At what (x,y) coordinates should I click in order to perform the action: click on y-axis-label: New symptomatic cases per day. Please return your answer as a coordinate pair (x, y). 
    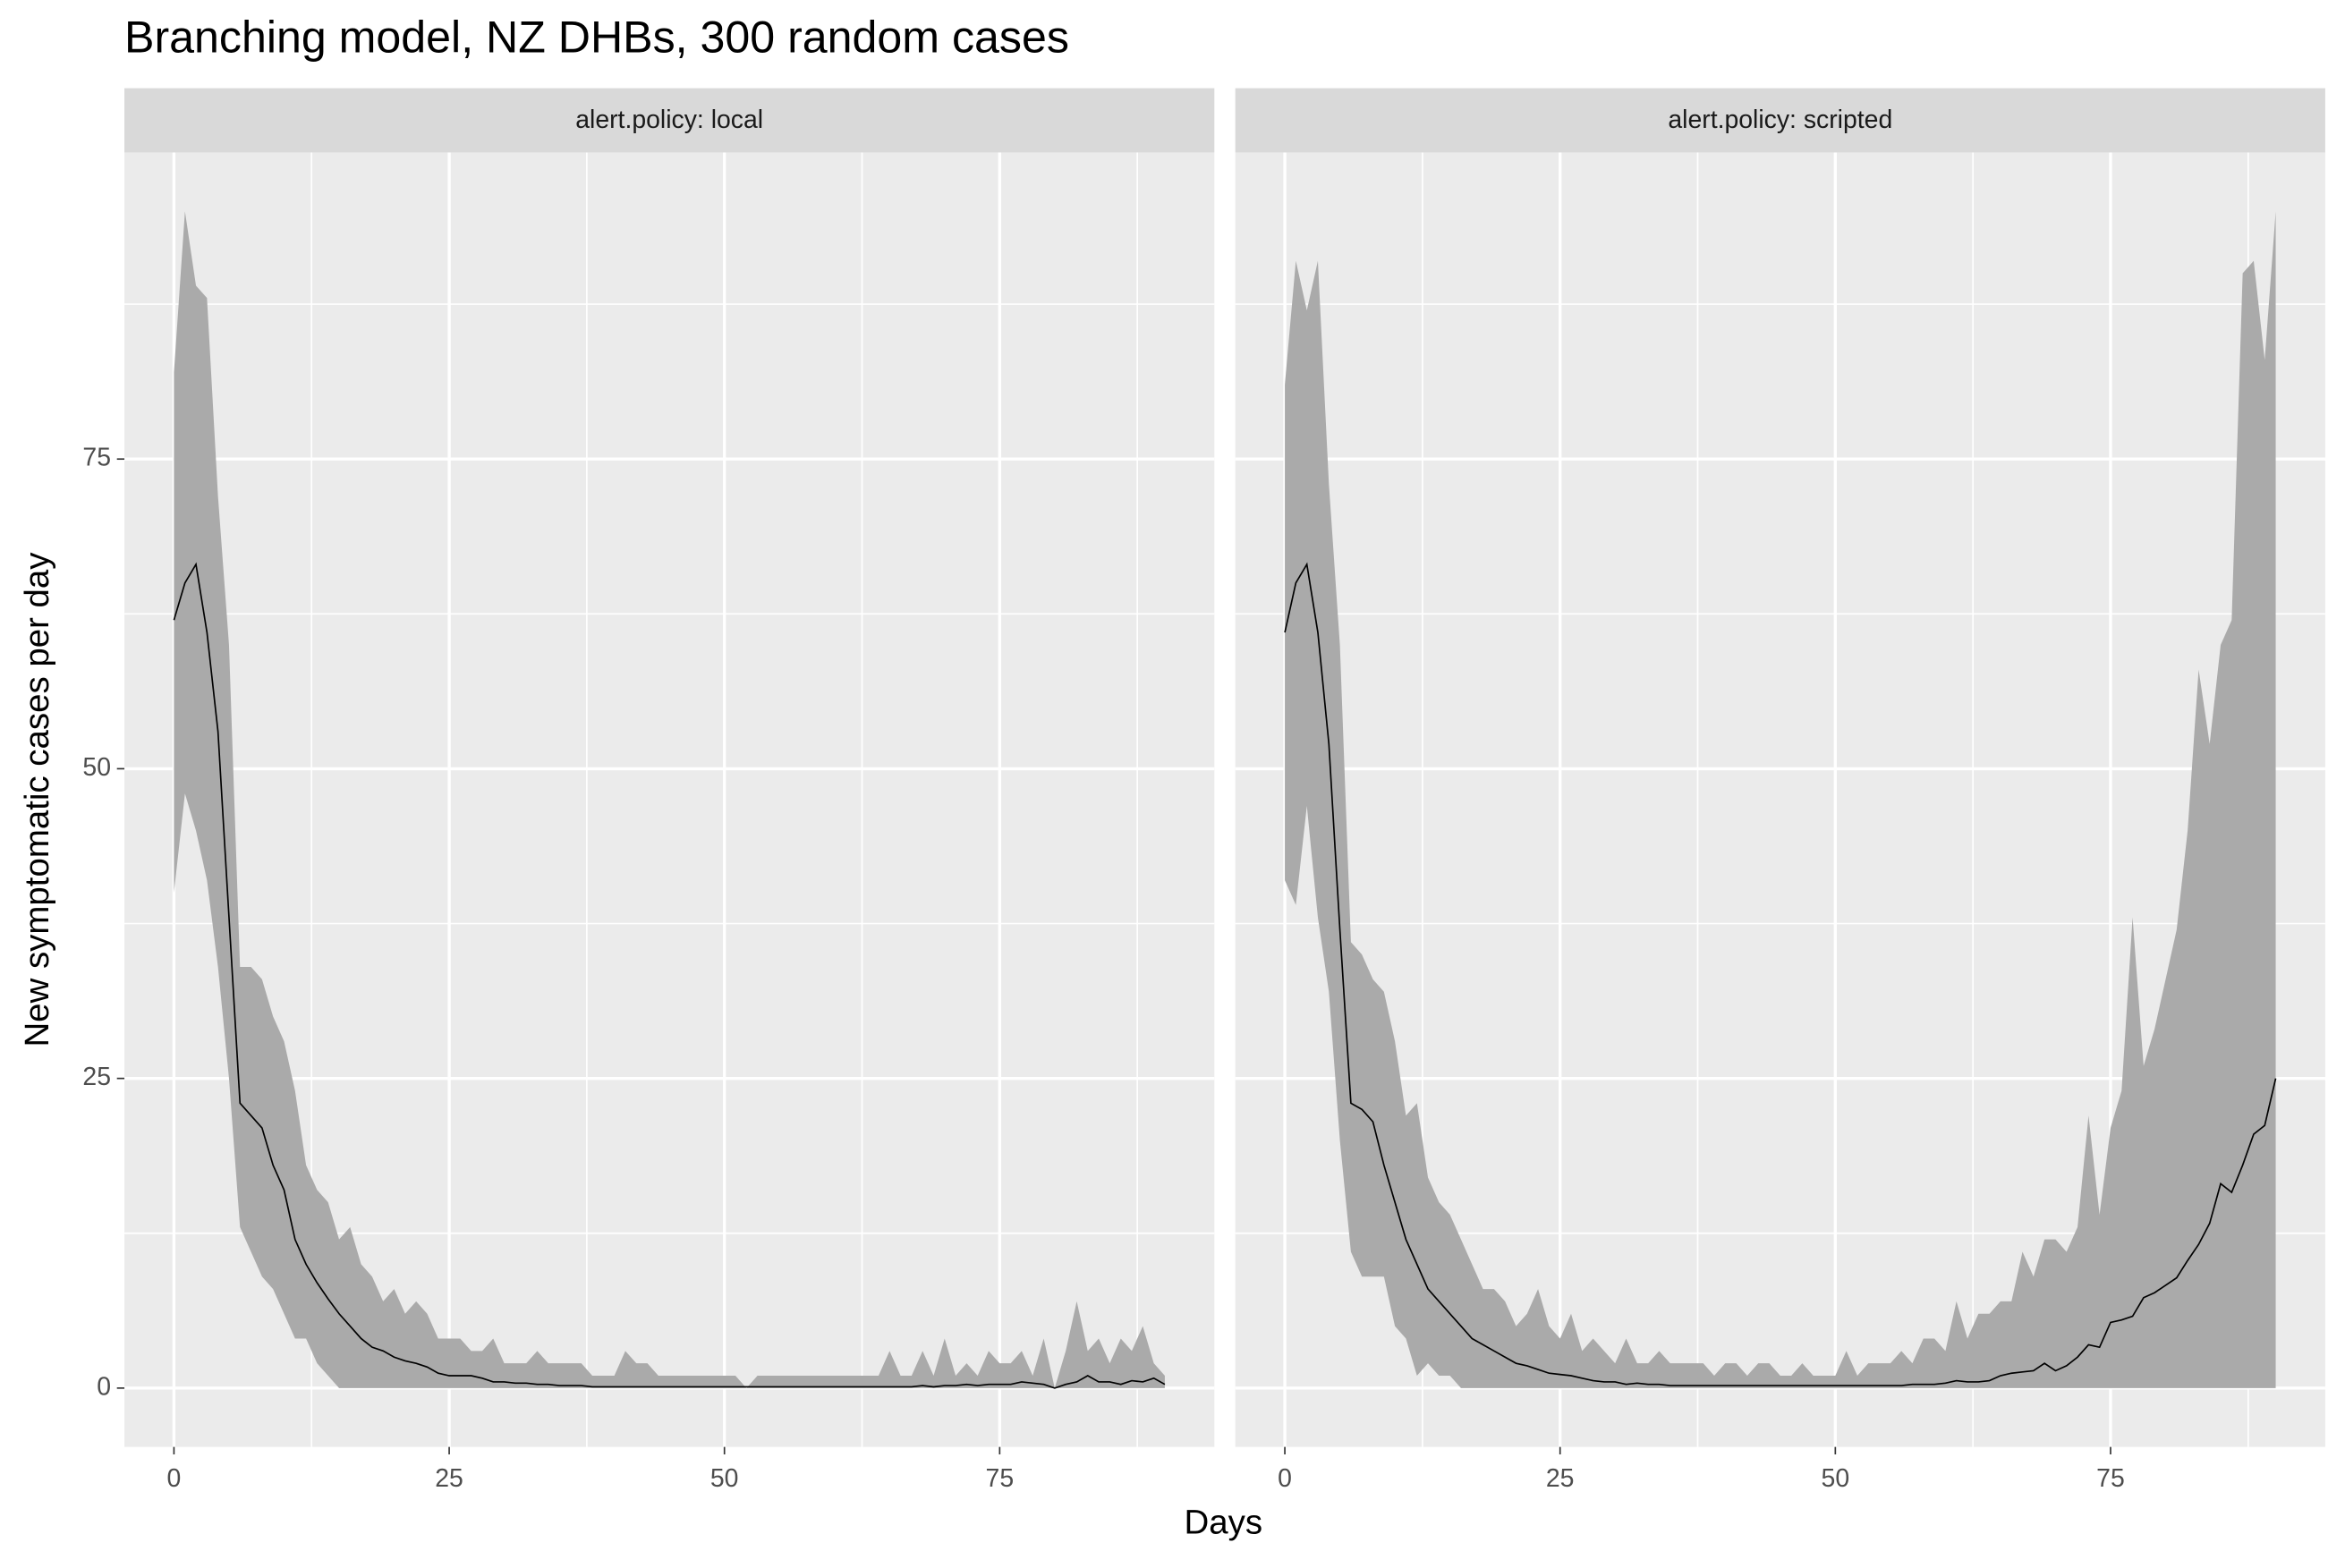
    Looking at the image, I should click on (37, 799).